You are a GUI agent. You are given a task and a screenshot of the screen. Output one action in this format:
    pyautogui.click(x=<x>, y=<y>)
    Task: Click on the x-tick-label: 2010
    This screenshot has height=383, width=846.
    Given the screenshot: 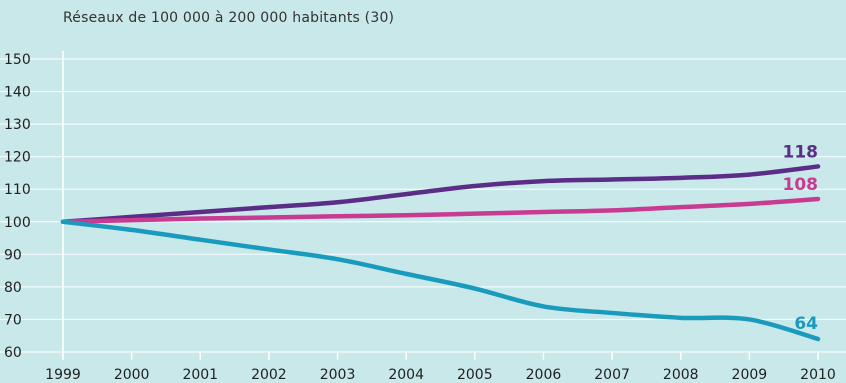 What is the action you would take?
    pyautogui.click(x=818, y=375)
    